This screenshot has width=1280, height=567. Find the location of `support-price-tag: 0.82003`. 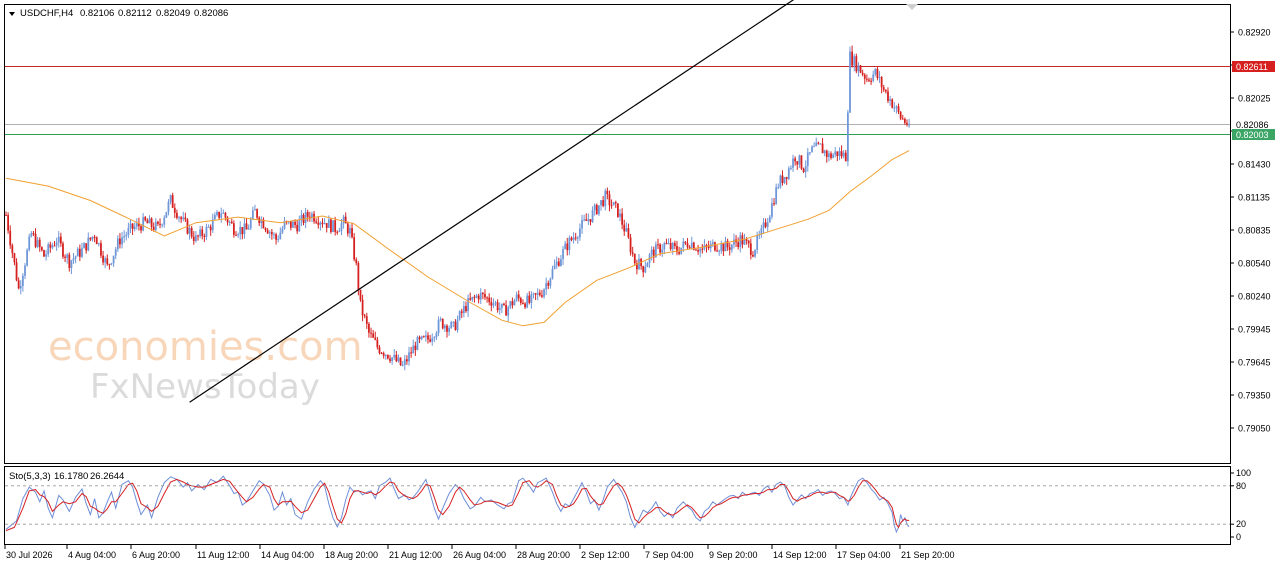

support-price-tag: 0.82003 is located at coordinates (1253, 134).